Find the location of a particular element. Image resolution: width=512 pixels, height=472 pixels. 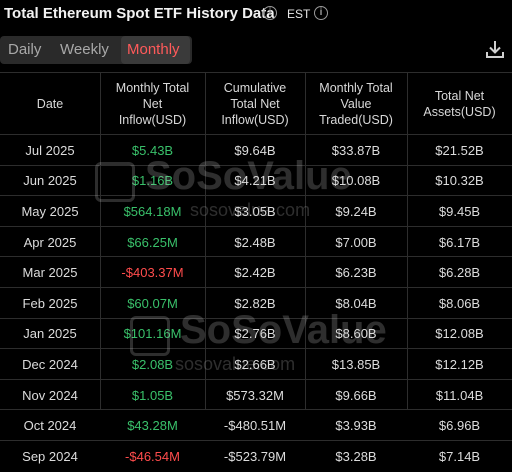

table-row: Jan 2025 $101.16M $2.76B $8.60B $12.08B is located at coordinates (256, 333).